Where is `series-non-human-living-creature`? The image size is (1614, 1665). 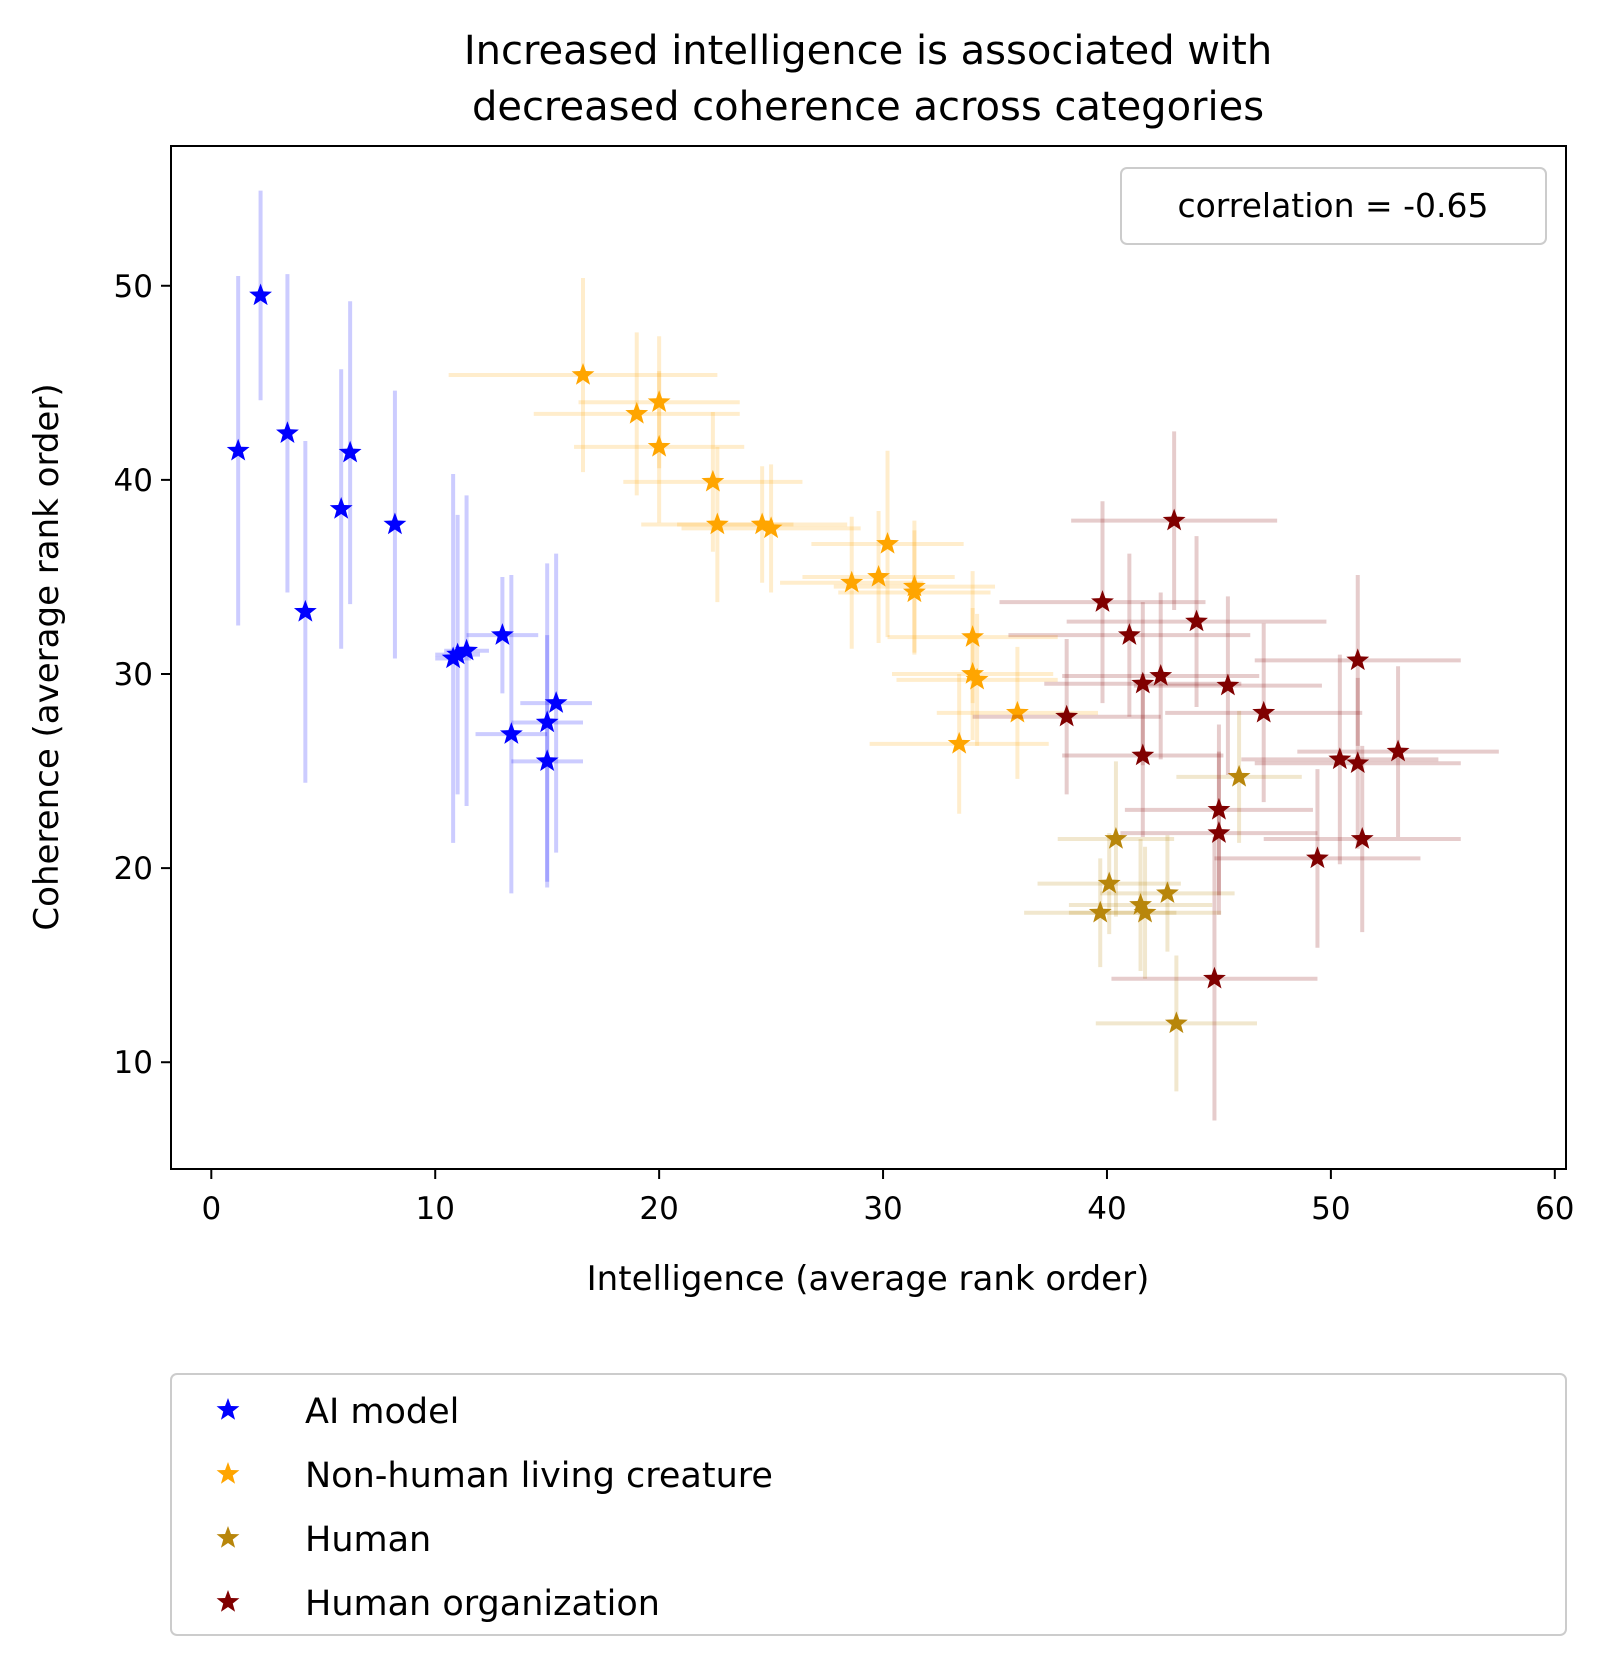
series-non-human-living-creature is located at coordinates (773, 546).